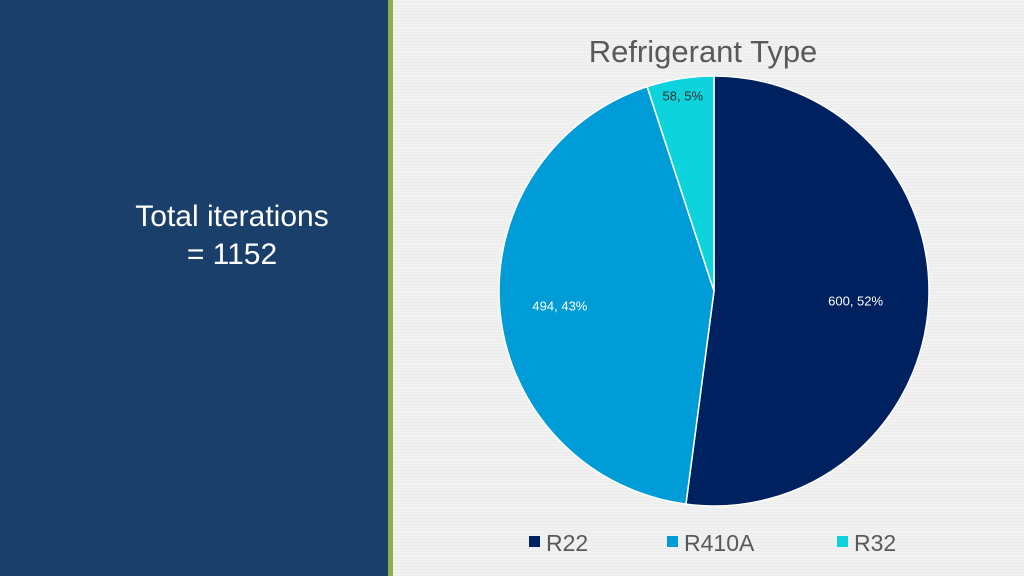 The height and width of the screenshot is (576, 1024). Describe the element at coordinates (232, 254) in the screenshot. I see `total-iterations-line2: = 1152` at that location.